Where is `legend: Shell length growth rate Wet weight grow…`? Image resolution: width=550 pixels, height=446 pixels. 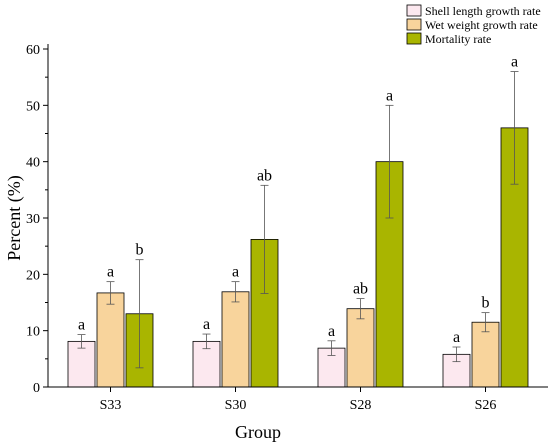
legend: Shell length growth rate Wet weight grow… is located at coordinates (473, 25).